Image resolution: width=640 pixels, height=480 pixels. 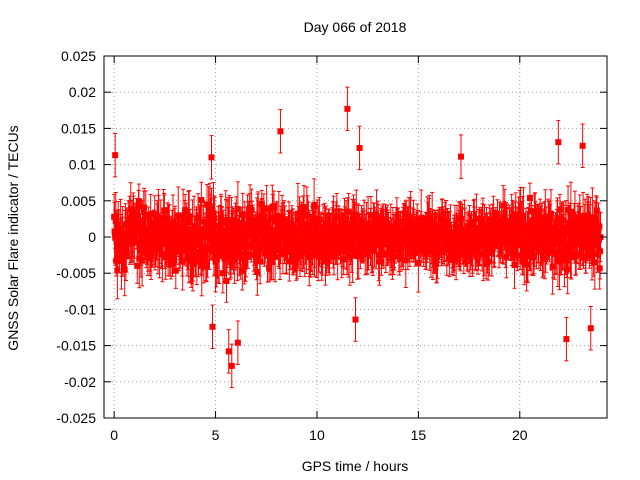 What do you see at coordinates (76, 273) in the screenshot?
I see `y-tick-label: -0.005` at bounding box center [76, 273].